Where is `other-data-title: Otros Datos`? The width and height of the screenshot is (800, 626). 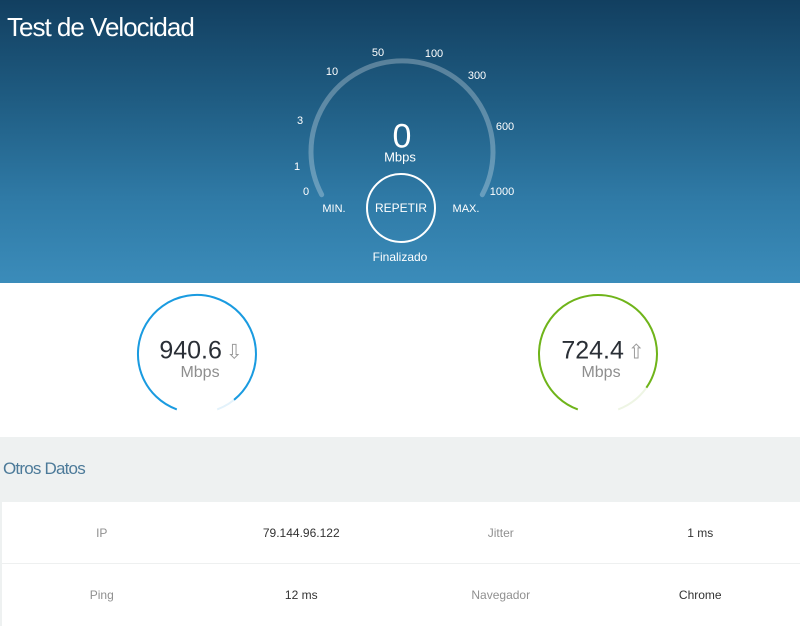
other-data-title: Otros Datos is located at coordinates (44, 469).